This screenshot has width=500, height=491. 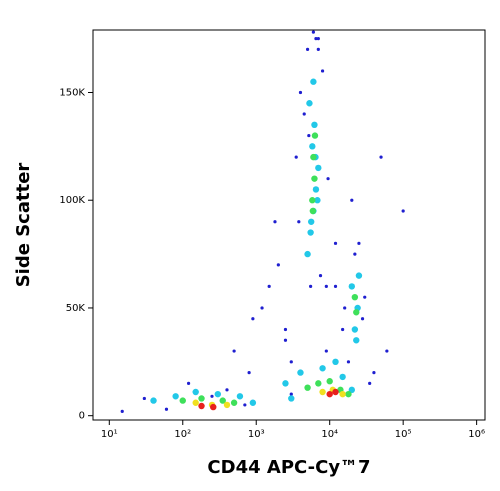 What do you see at coordinates (329, 434) in the screenshot?
I see `x-tick-label: 10⁴` at bounding box center [329, 434].